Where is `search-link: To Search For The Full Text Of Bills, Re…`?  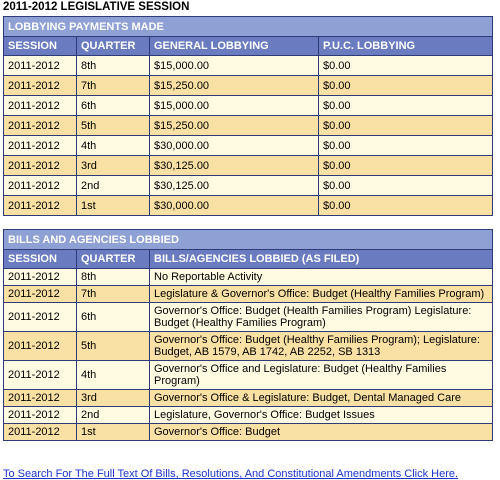
search-link: To Search For The Full Text Of Bills, Re… is located at coordinates (231, 474).